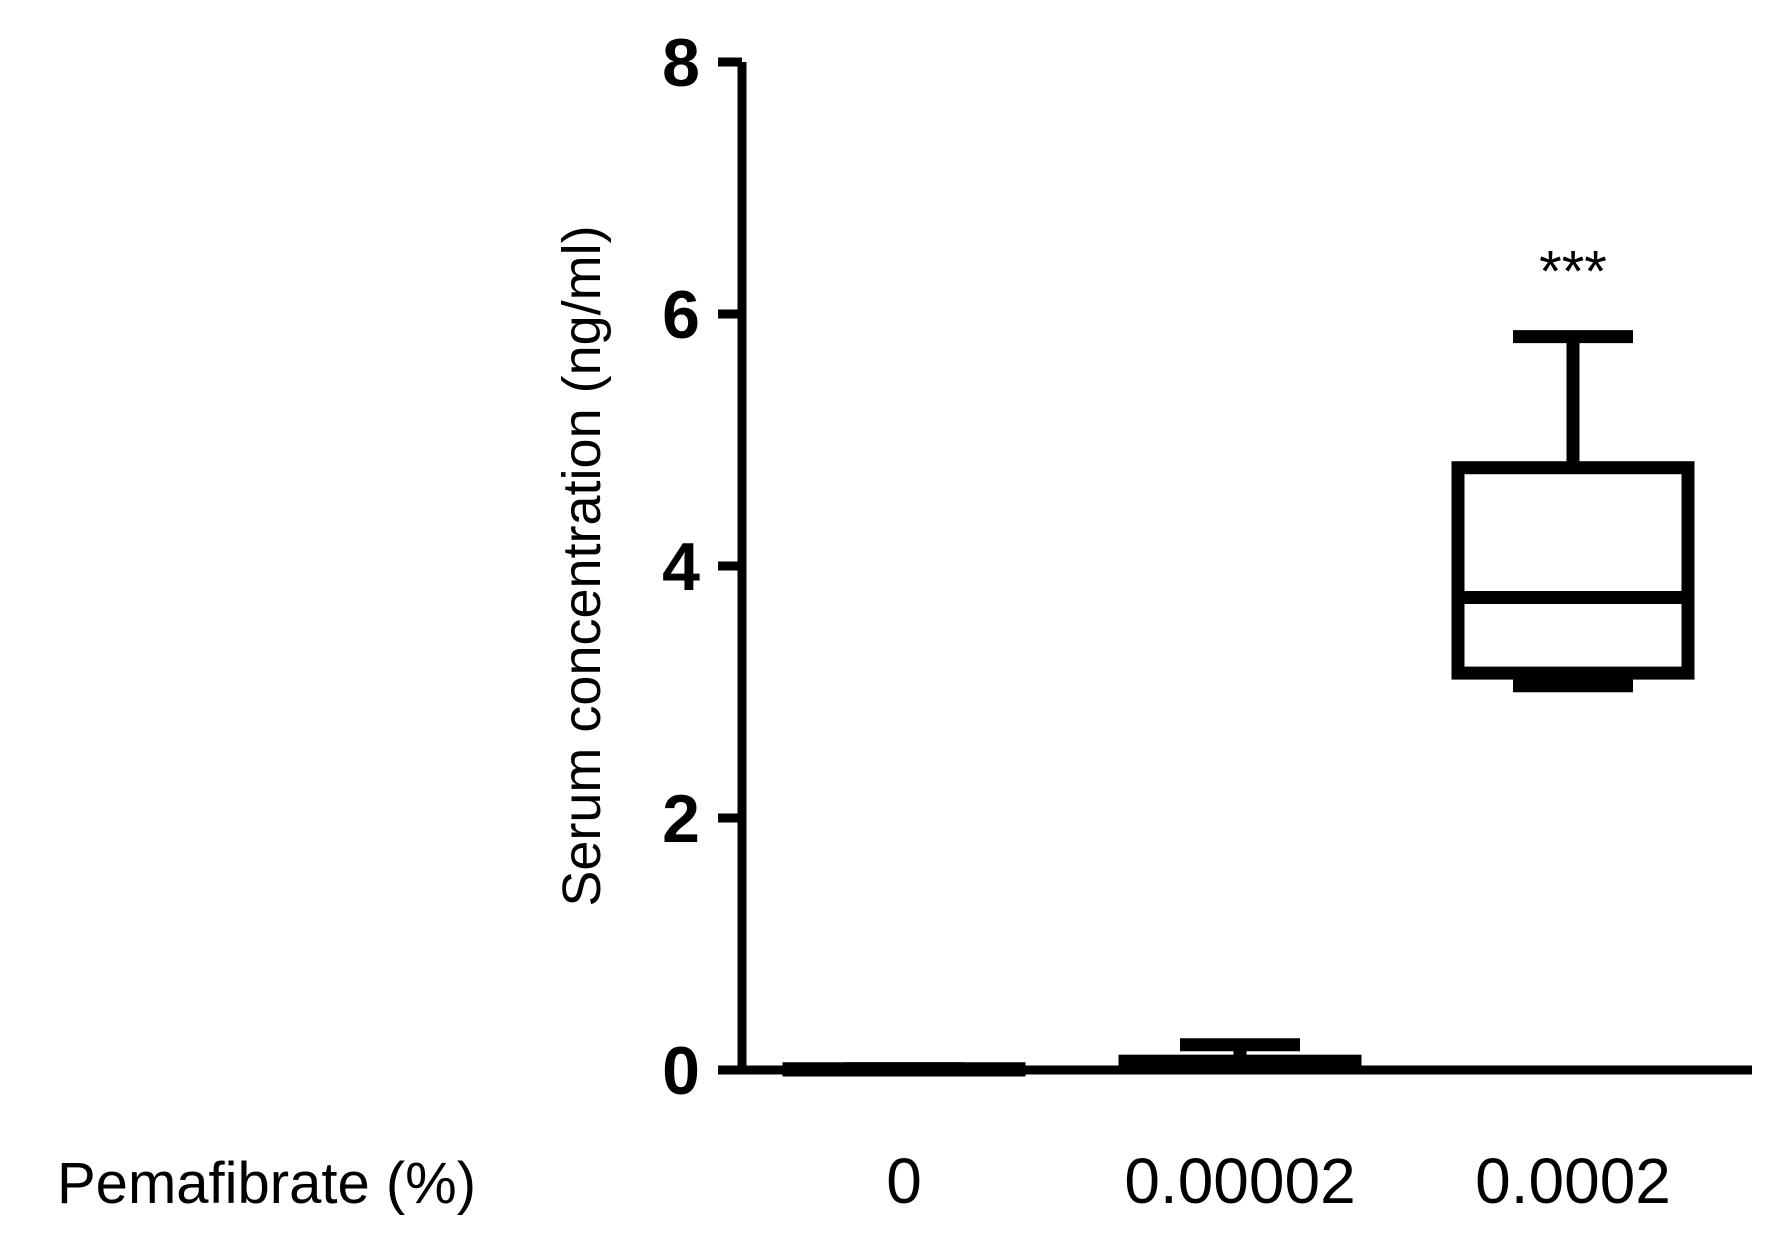 The width and height of the screenshot is (1775, 1245). What do you see at coordinates (681, 315) in the screenshot?
I see `y-tick-label: 6` at bounding box center [681, 315].